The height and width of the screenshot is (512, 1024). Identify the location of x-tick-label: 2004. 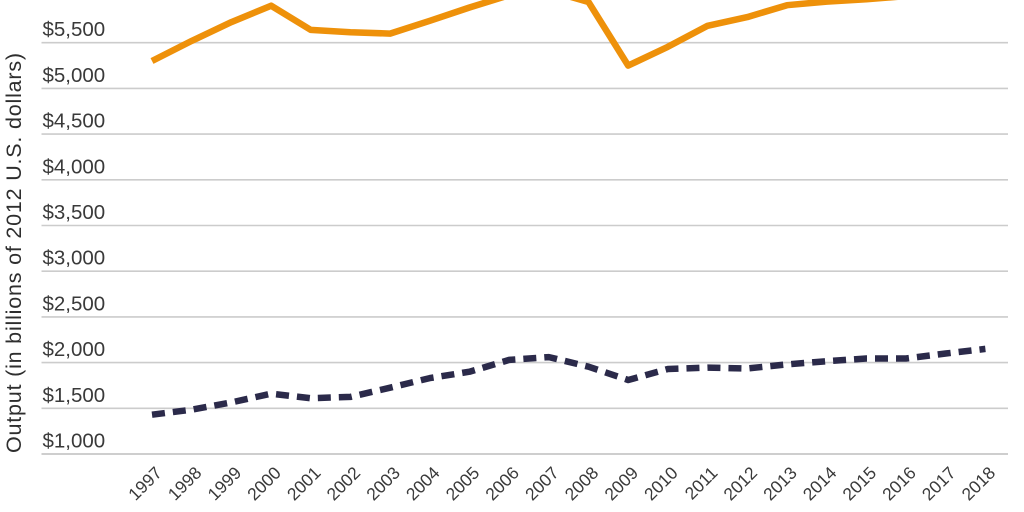
(423, 484).